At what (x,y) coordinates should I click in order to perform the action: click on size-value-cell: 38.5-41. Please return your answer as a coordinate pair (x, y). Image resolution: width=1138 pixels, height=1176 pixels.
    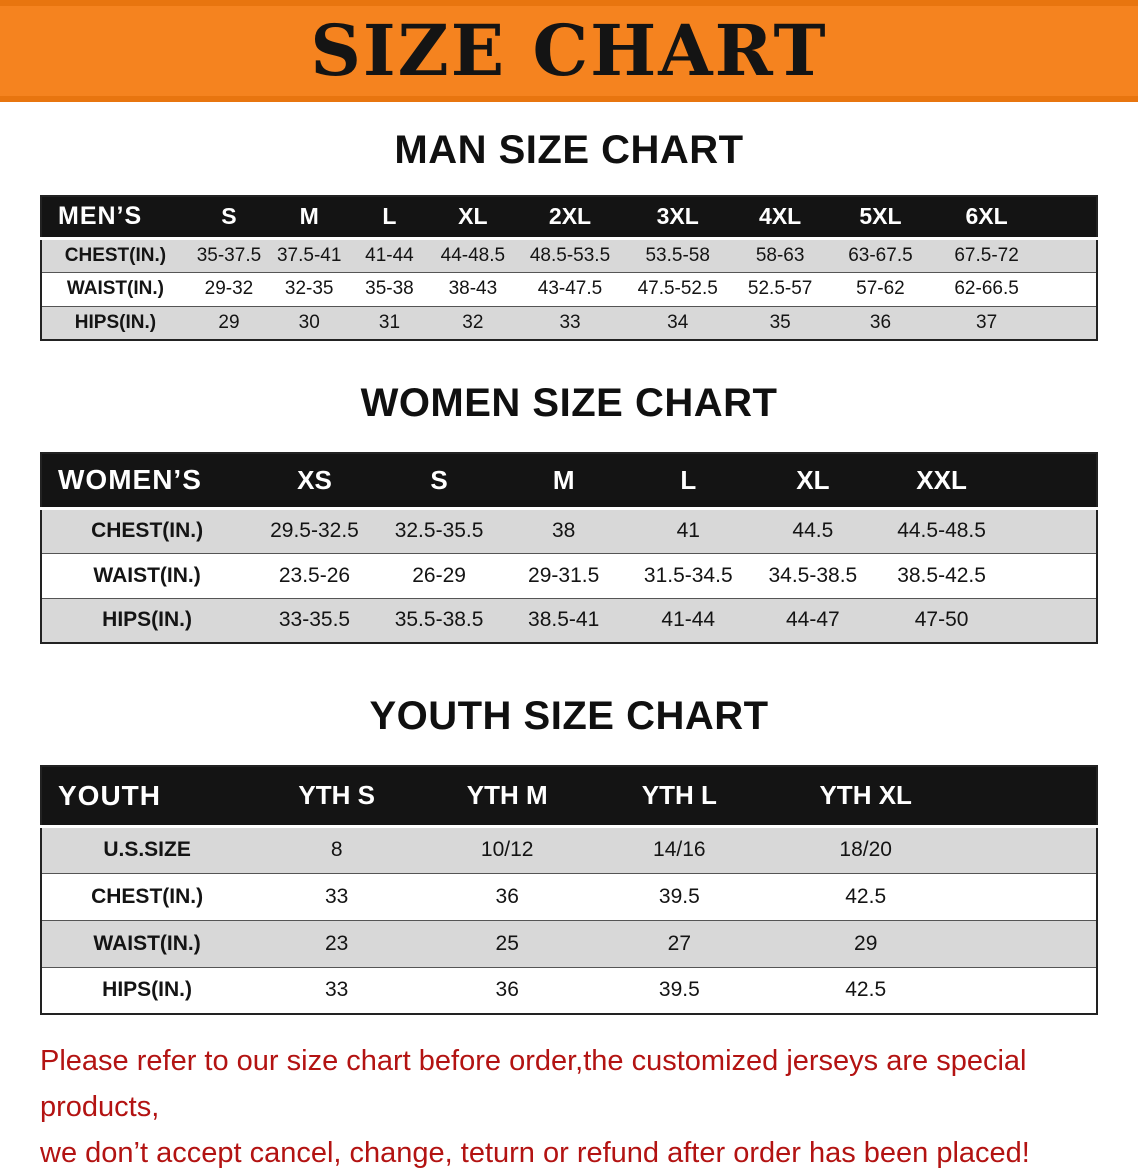
    Looking at the image, I should click on (564, 620).